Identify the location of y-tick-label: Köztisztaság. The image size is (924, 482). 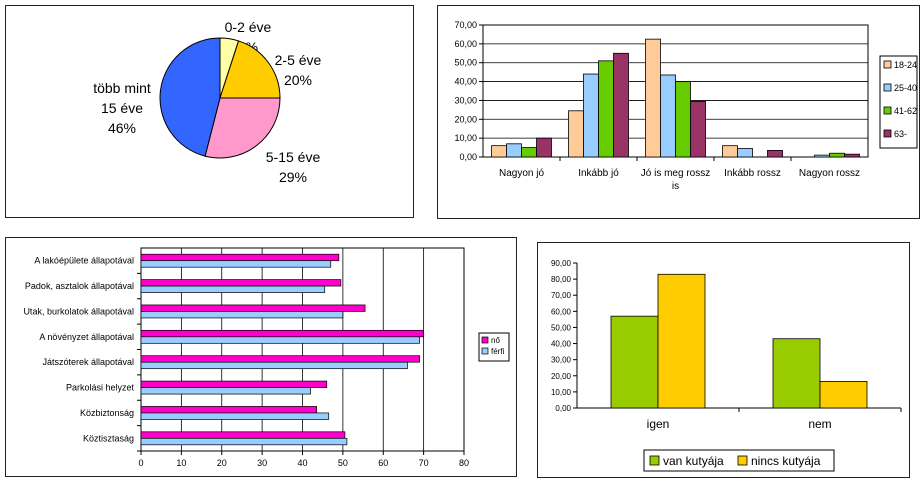
(108, 438).